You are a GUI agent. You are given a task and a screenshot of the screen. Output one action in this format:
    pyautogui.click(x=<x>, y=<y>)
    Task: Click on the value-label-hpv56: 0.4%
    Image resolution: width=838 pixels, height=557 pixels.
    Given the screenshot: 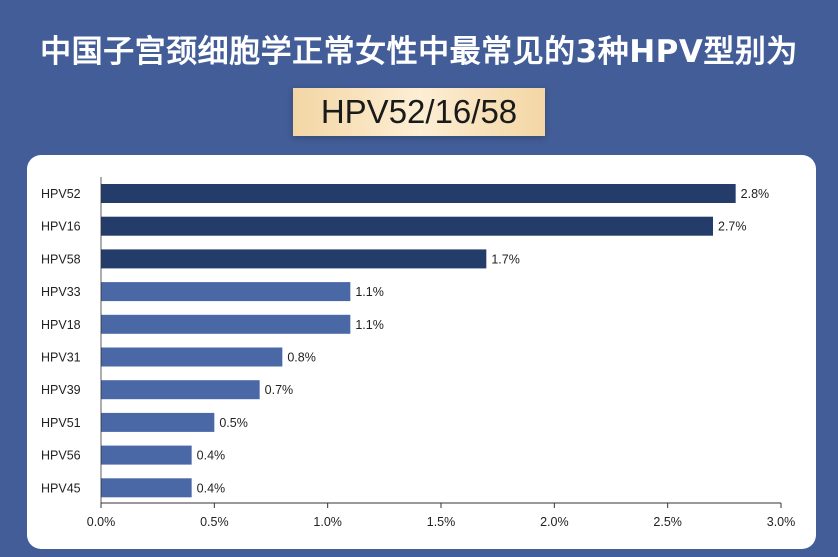 What is the action you would take?
    pyautogui.click(x=211, y=456)
    